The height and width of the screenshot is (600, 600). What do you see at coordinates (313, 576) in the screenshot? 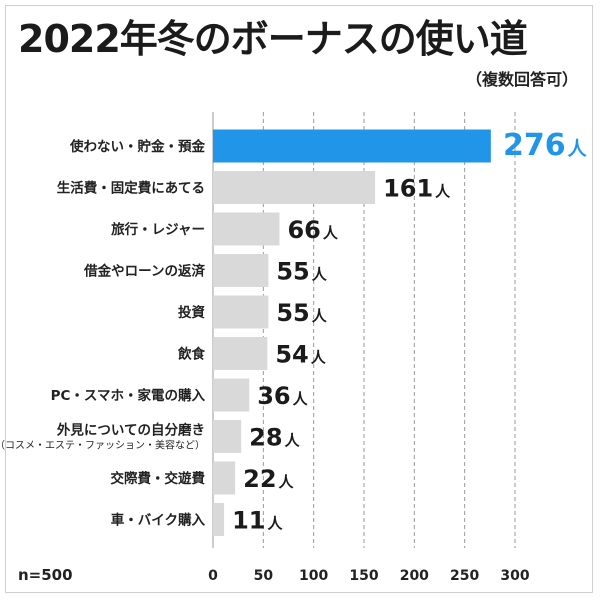
I see `x-tick-label: 100` at bounding box center [313, 576].